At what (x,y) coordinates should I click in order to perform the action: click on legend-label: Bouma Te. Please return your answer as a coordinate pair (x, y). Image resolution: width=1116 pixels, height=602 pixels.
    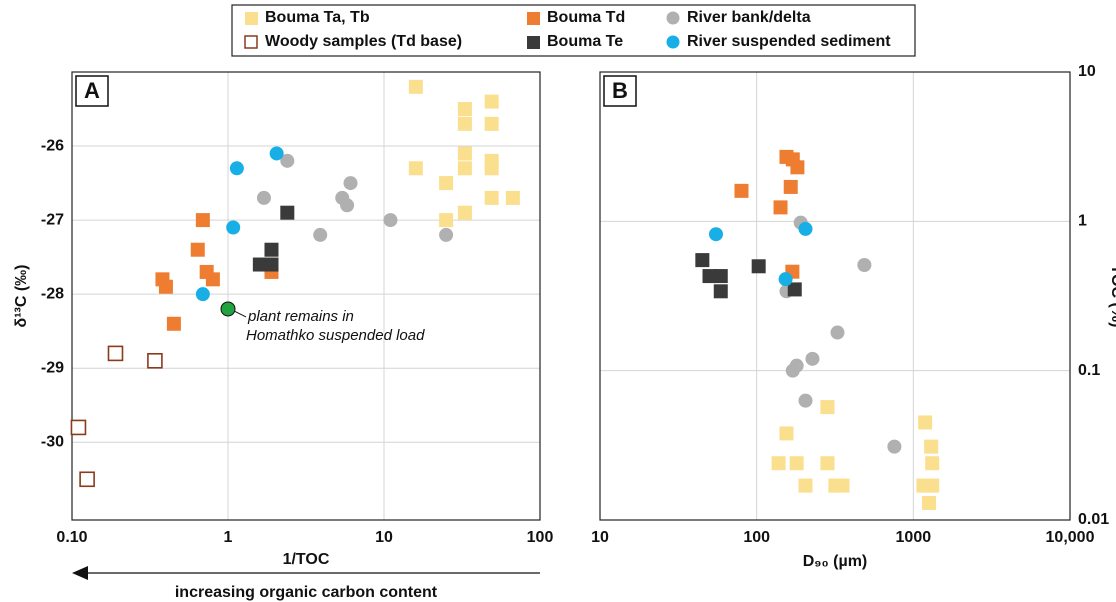
    Looking at the image, I should click on (585, 41).